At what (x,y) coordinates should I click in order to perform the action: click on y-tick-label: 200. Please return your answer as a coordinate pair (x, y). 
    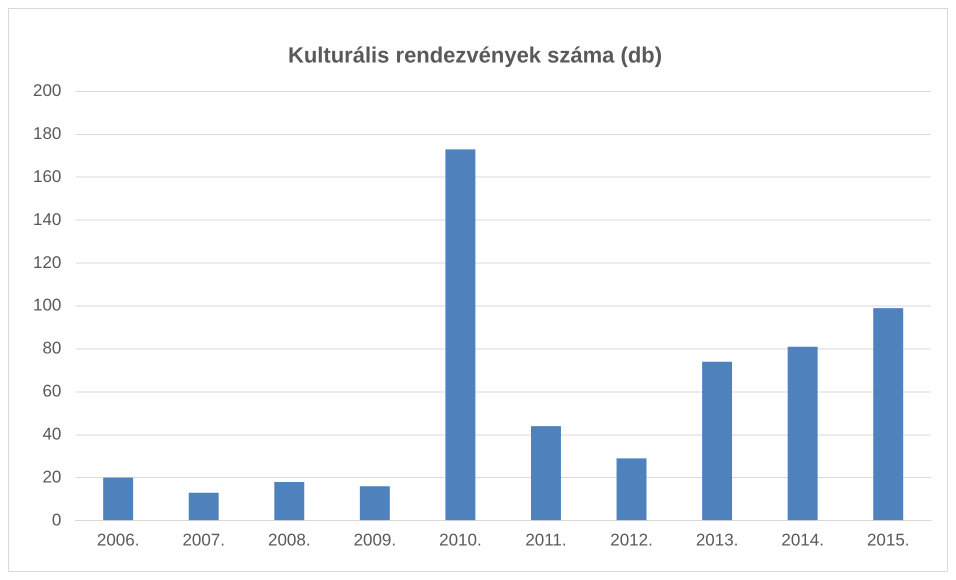
    Looking at the image, I should click on (47, 90).